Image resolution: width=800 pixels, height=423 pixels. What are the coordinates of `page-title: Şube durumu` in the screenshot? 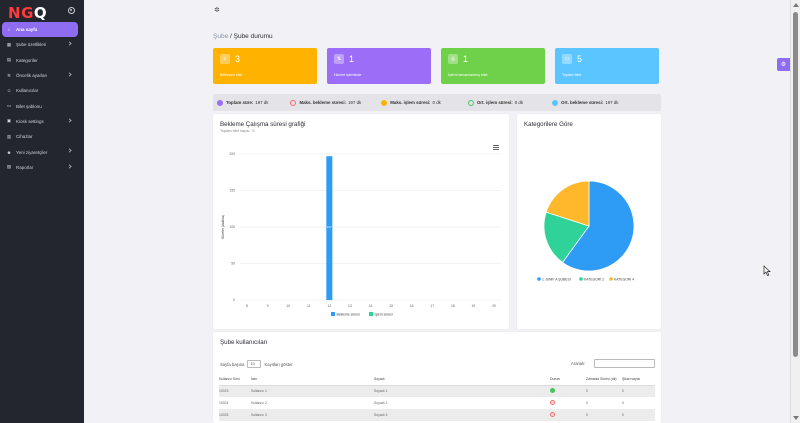 It's located at (253, 36).